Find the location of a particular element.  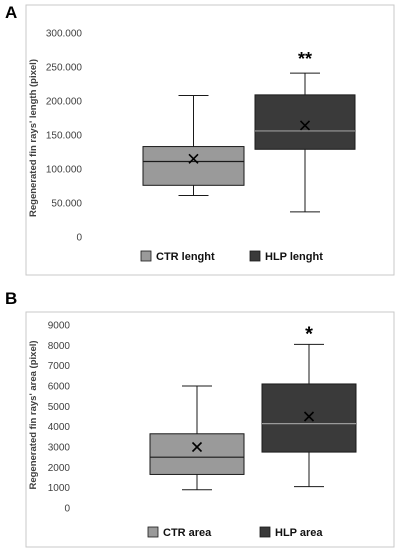

panel-b-ytick-label: 1000 is located at coordinates (59, 488).